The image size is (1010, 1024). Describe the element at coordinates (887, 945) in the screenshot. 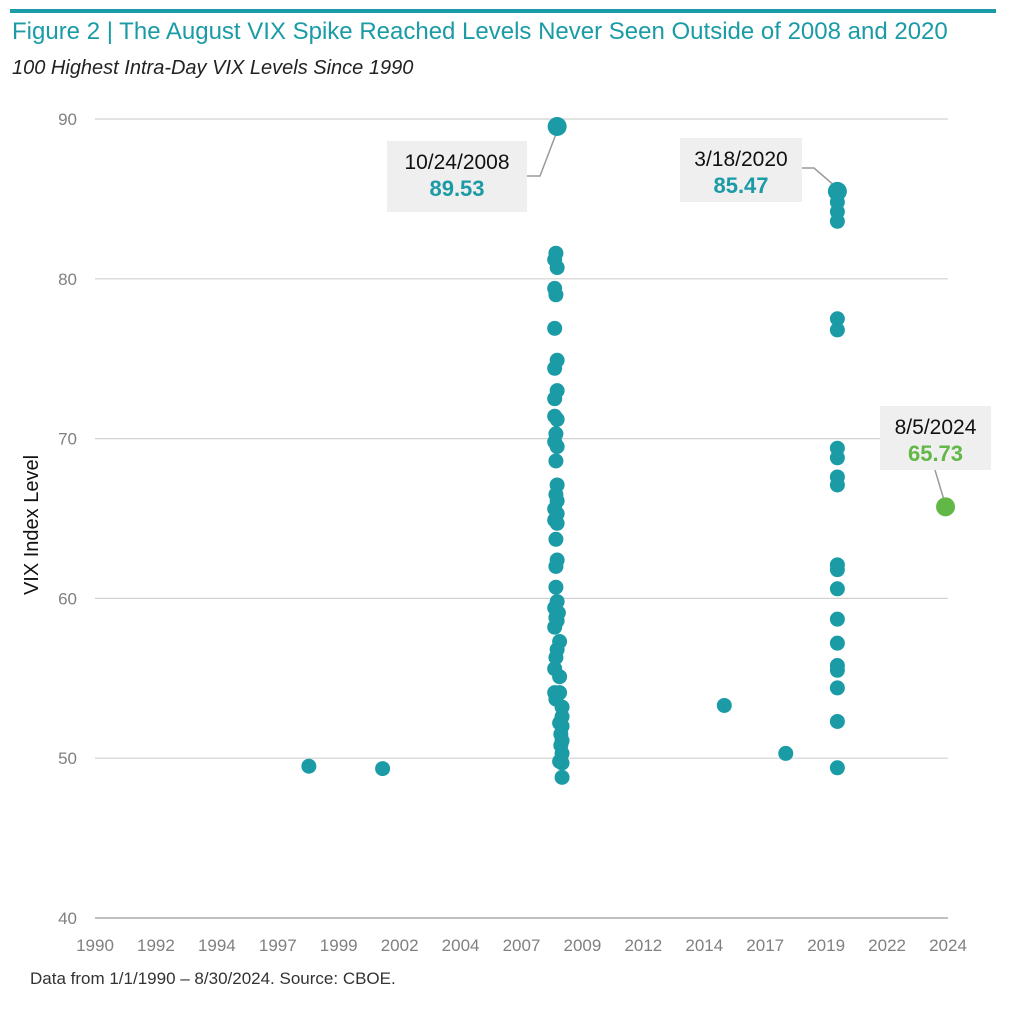

I see `x-tick-label: 2022` at that location.